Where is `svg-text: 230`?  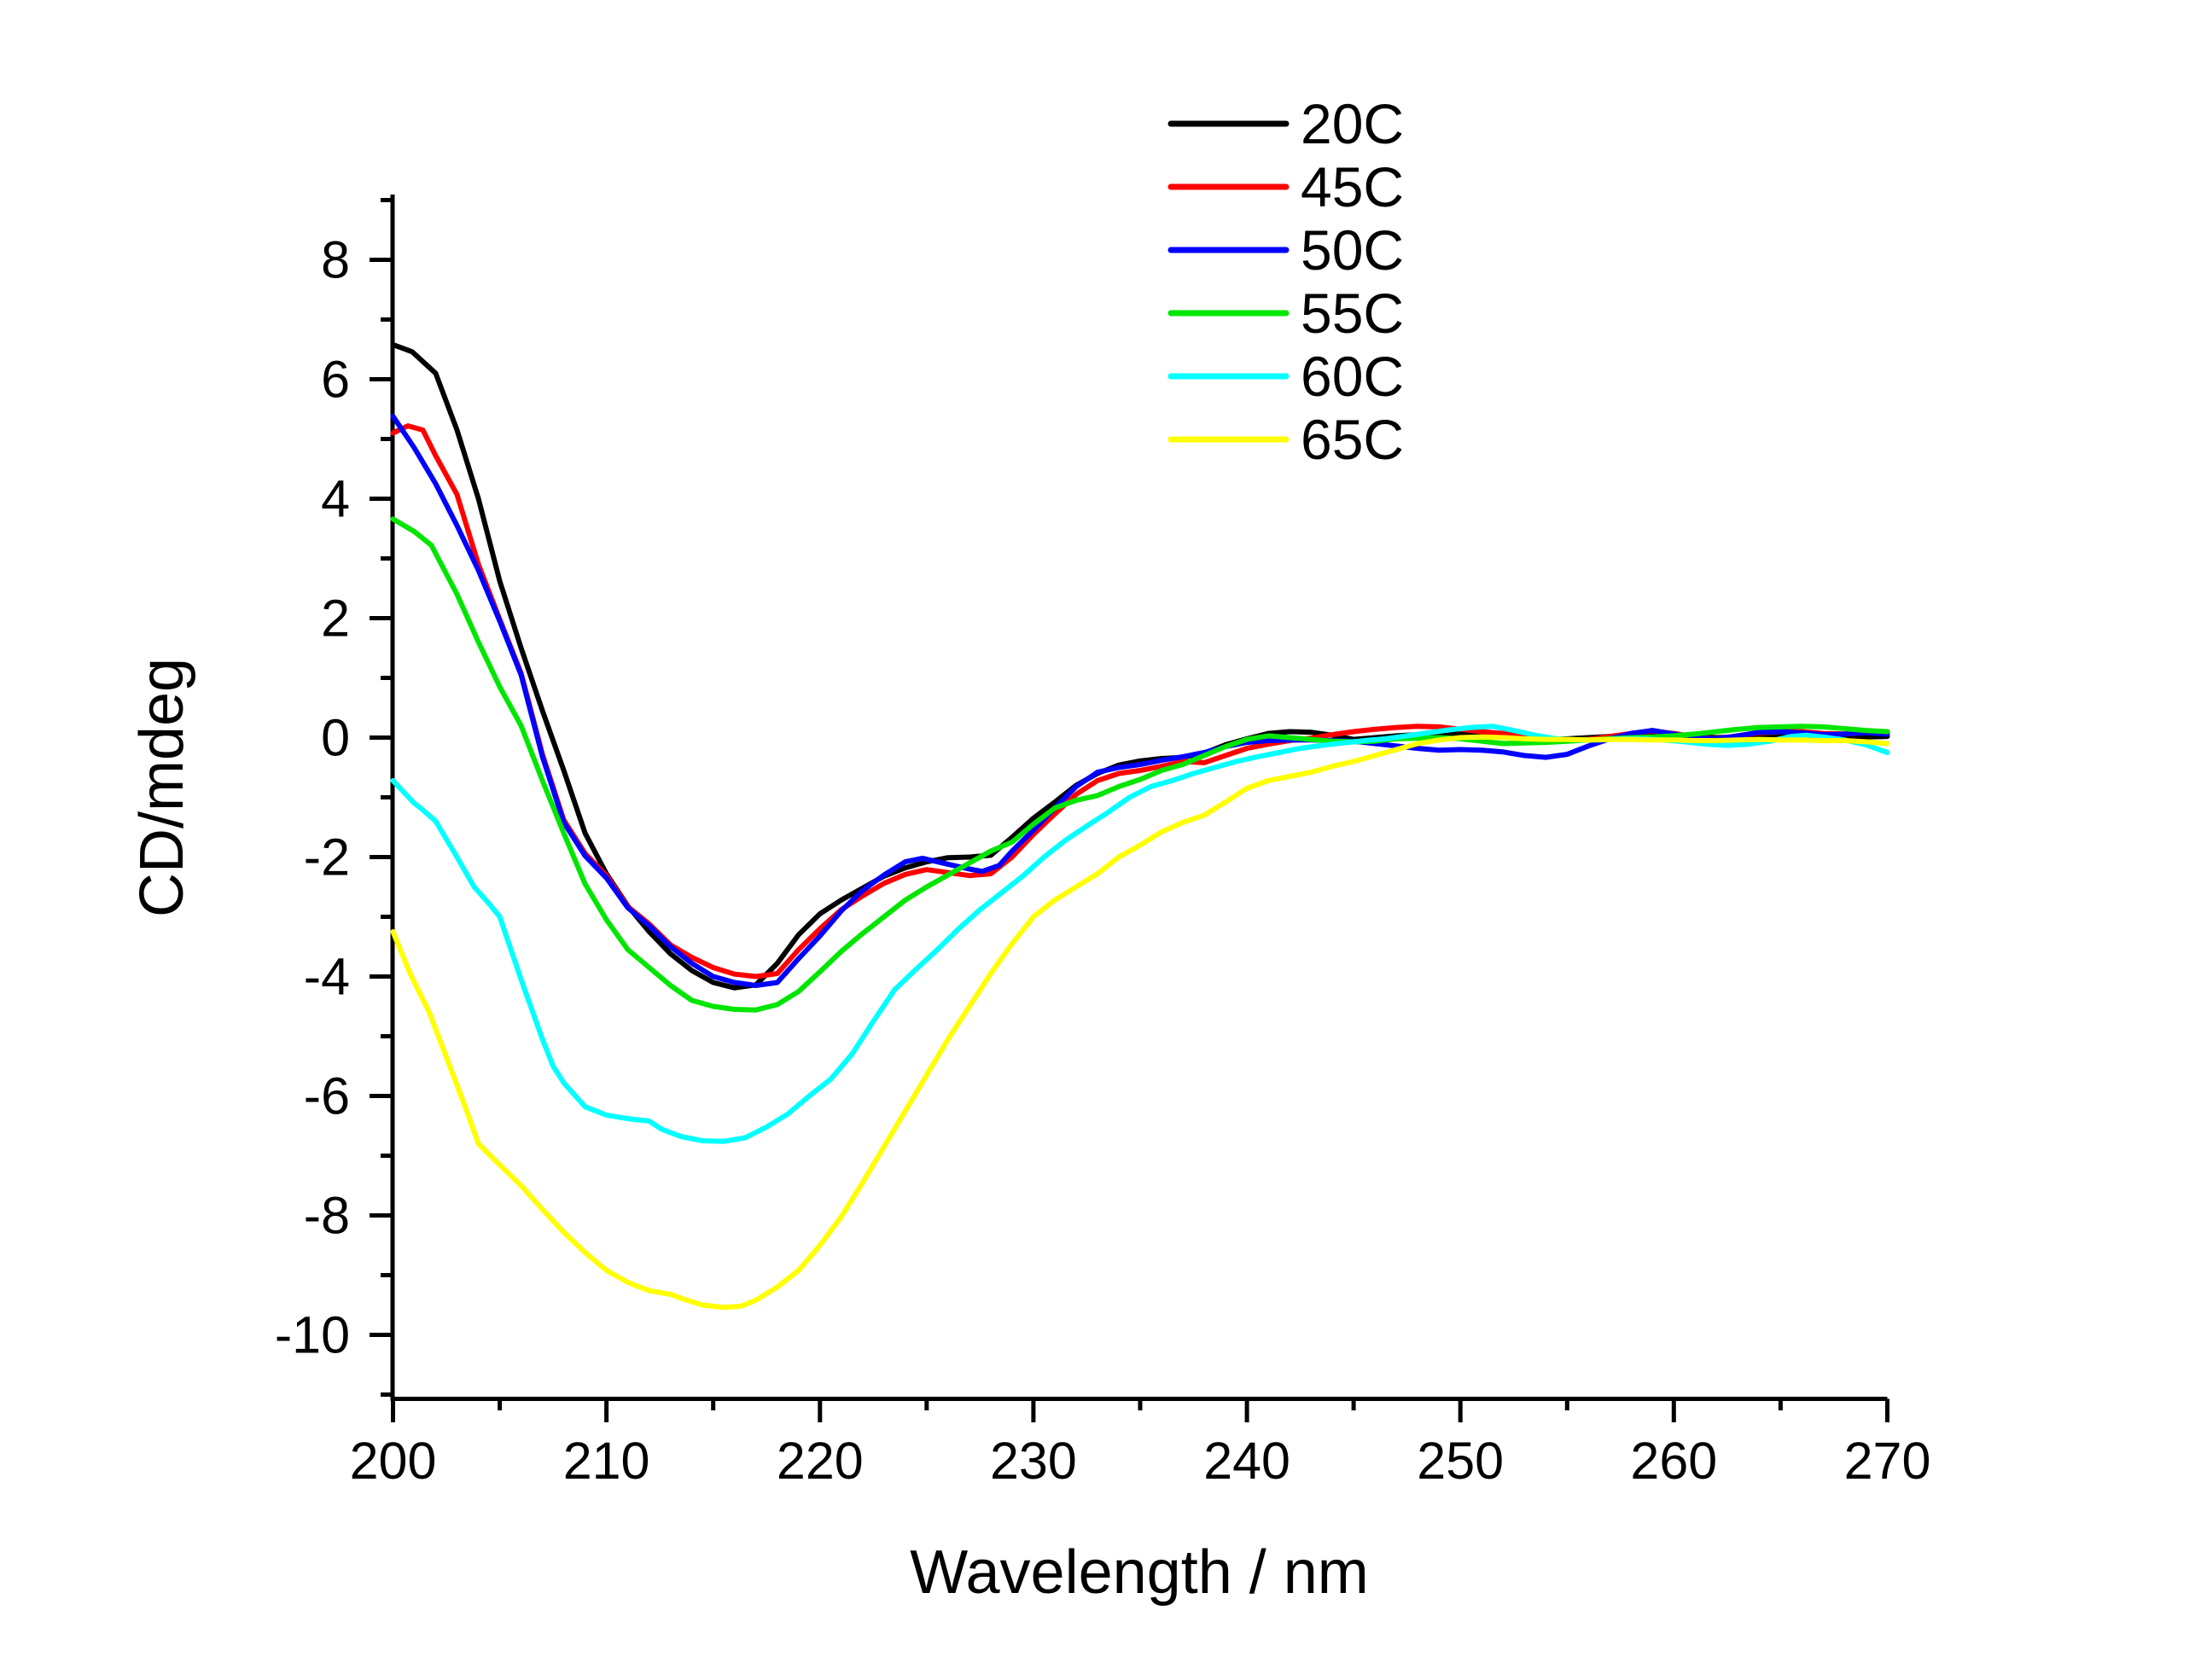 svg-text: 230 is located at coordinates (1033, 1461).